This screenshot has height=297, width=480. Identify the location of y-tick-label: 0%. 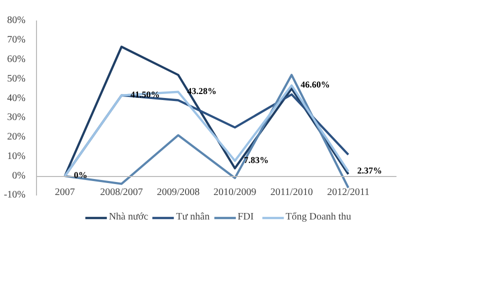
(19, 176).